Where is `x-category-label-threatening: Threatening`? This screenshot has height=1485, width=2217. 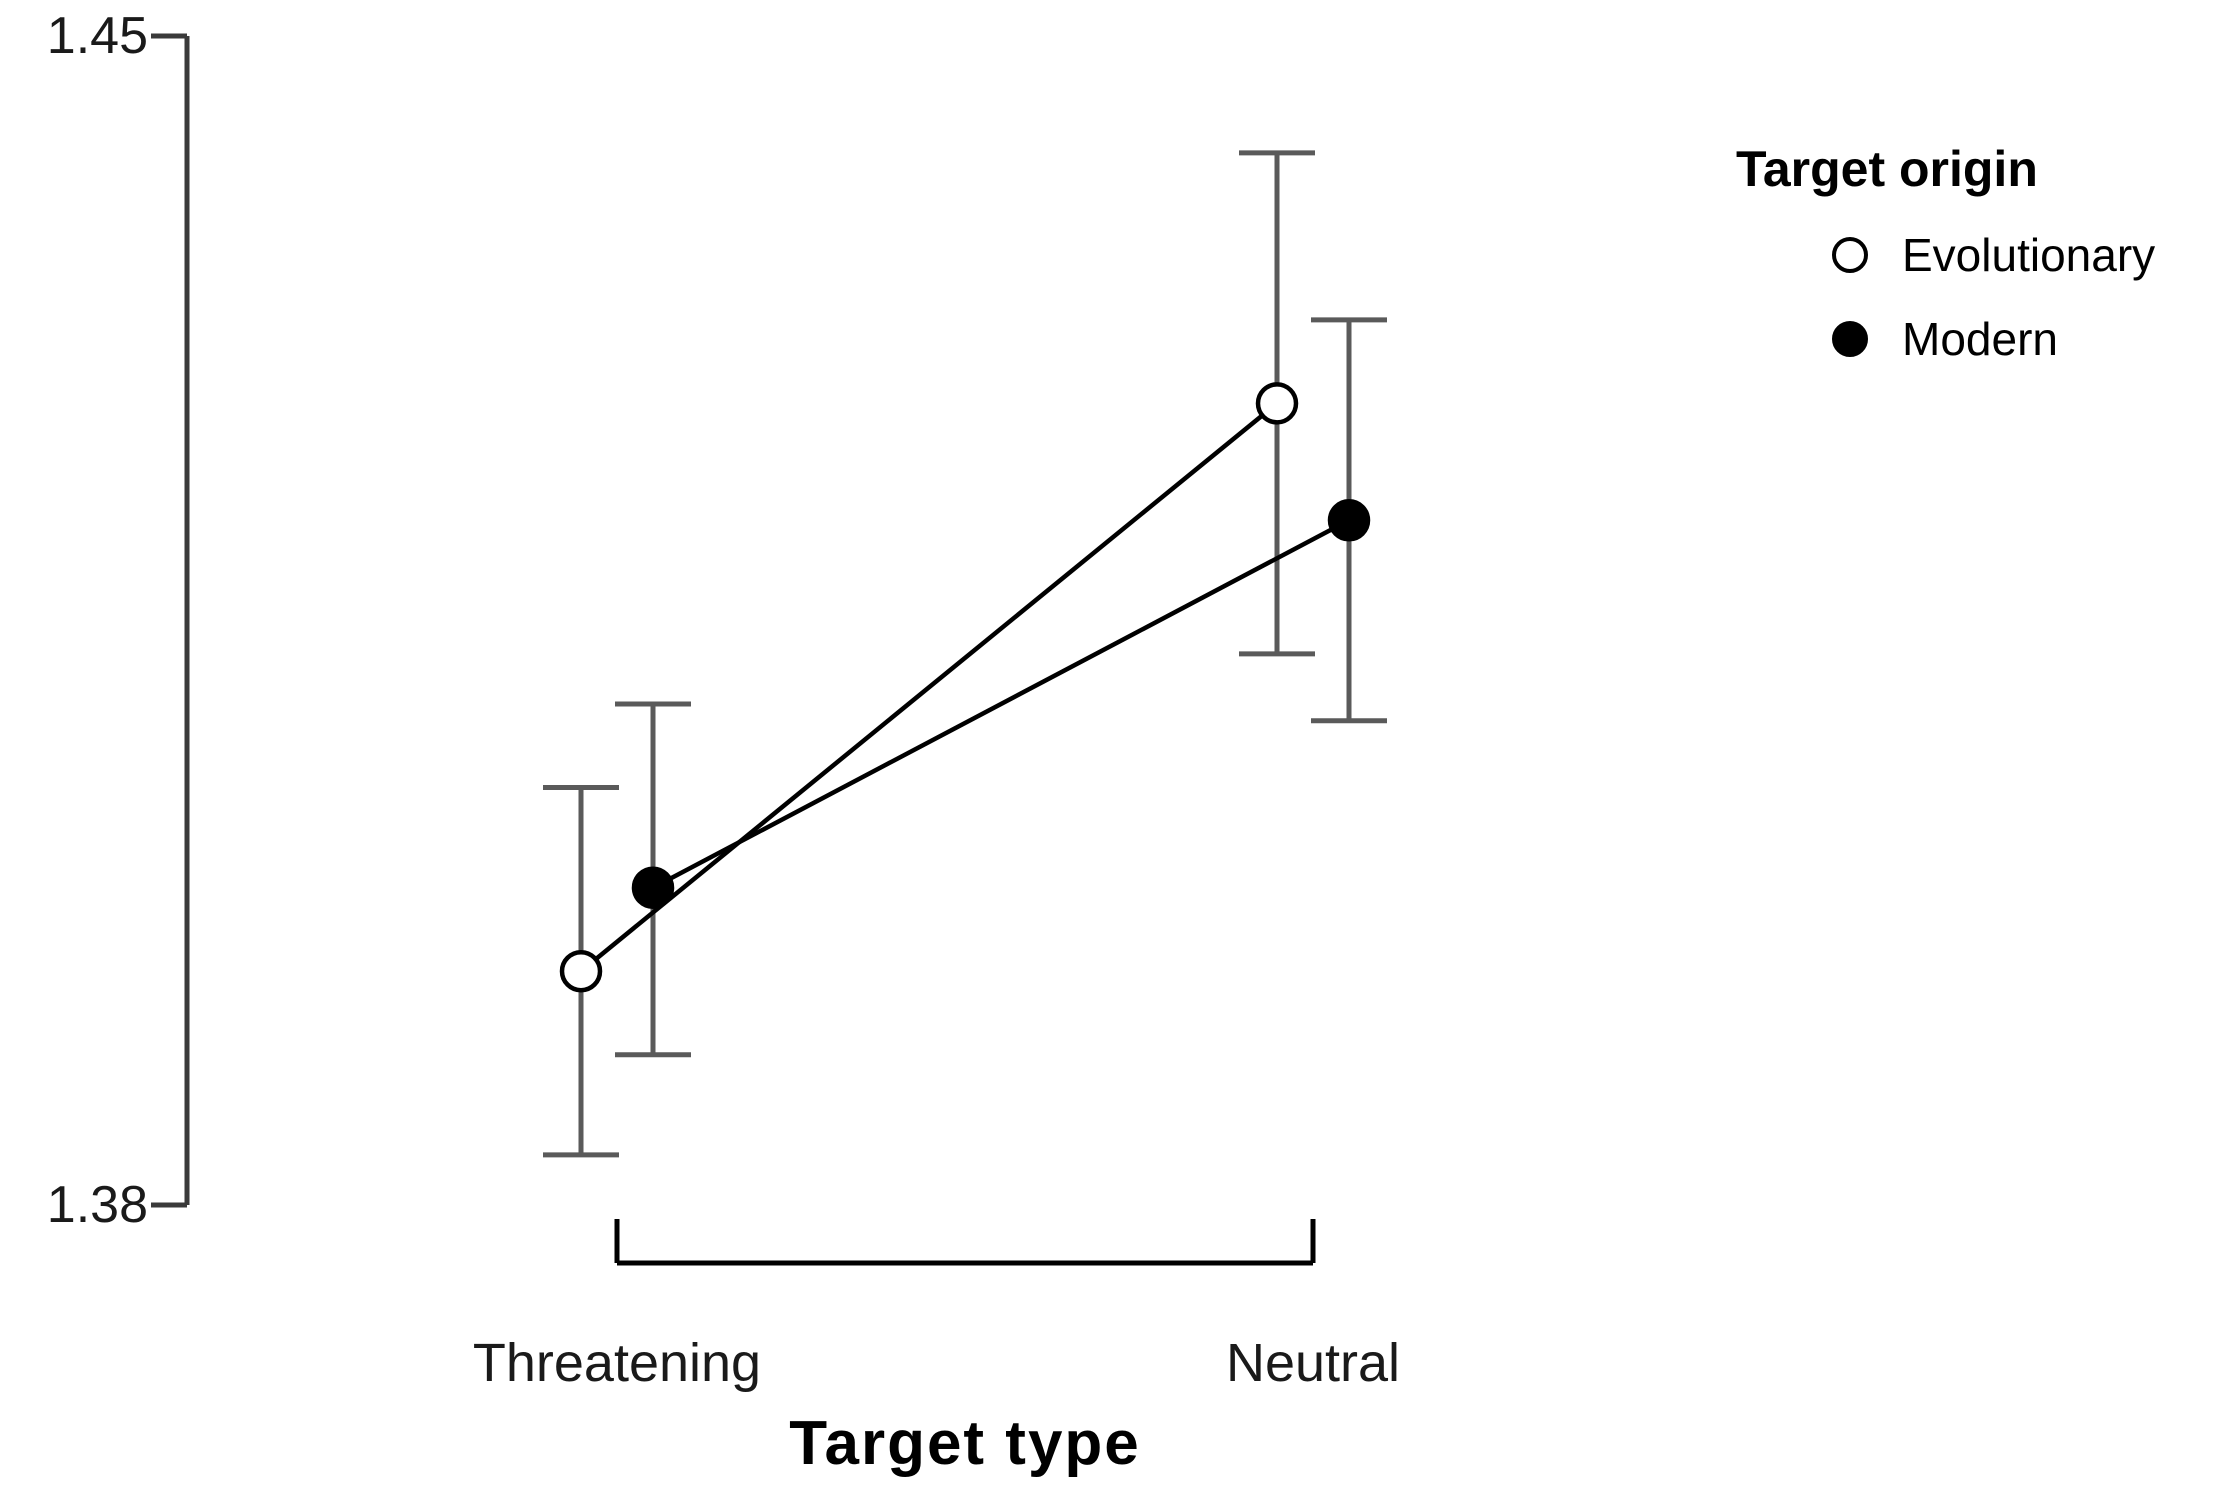 x-category-label-threatening: Threatening is located at coordinates (617, 1363).